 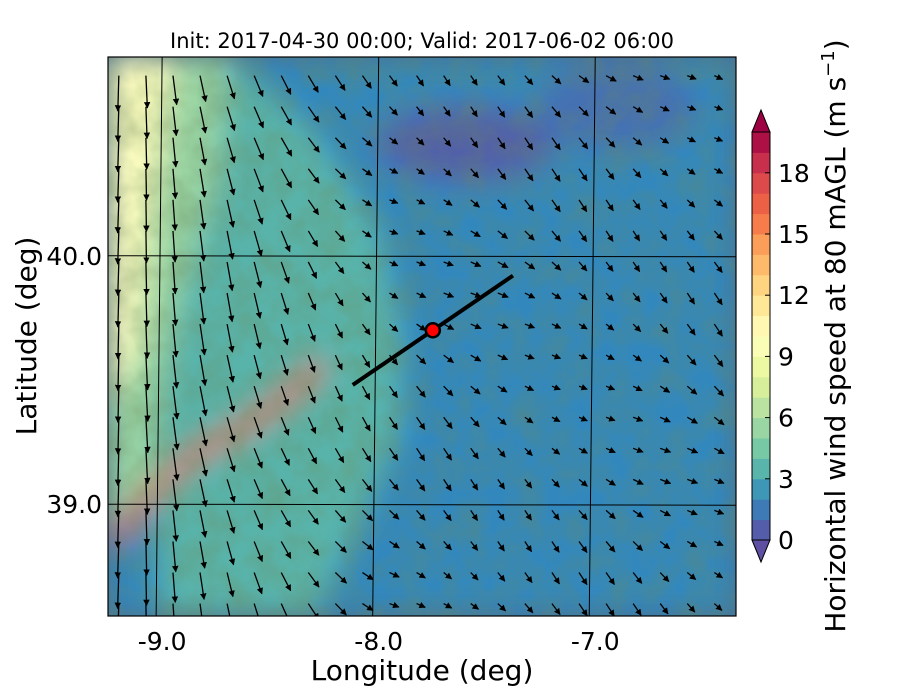 What do you see at coordinates (786, 418) in the screenshot?
I see `colorbar-tick-label: 6` at bounding box center [786, 418].